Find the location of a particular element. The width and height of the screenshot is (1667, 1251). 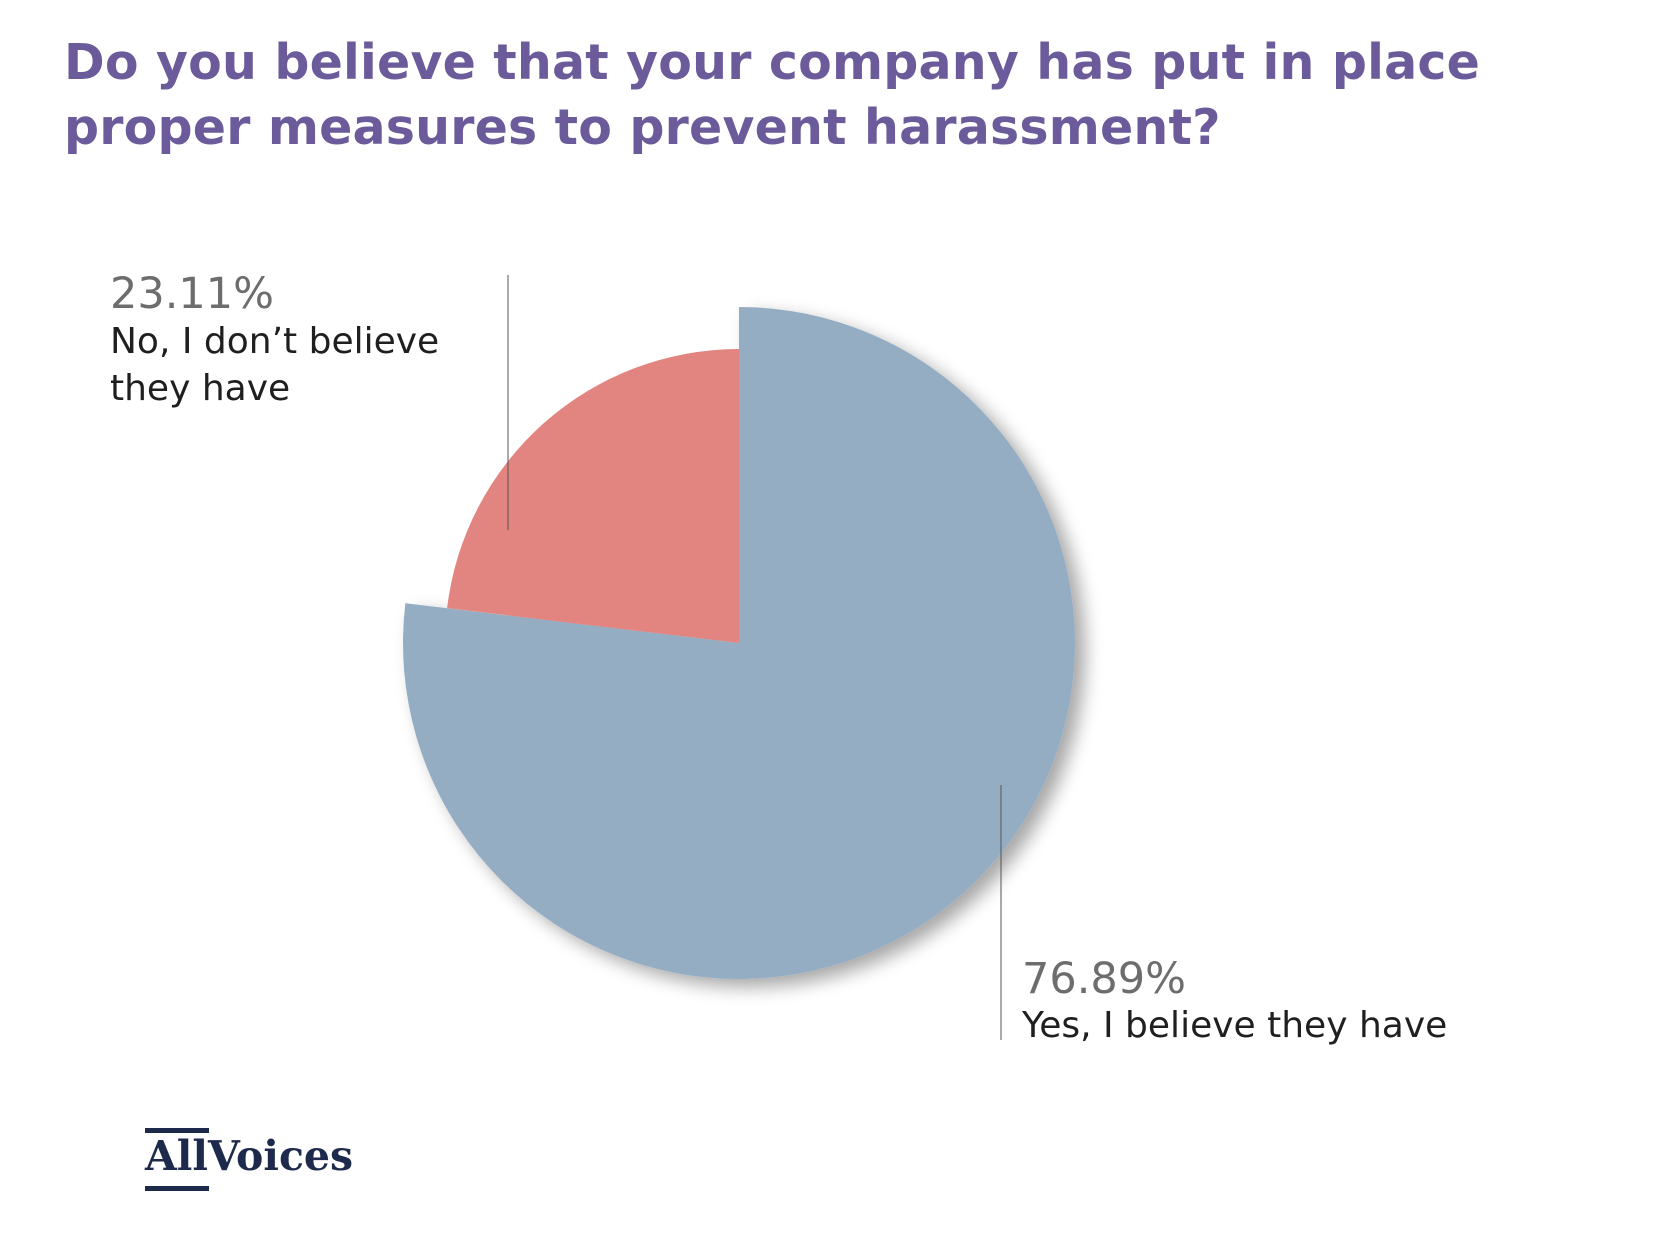

no-category-label-line2: they have is located at coordinates (200, 388).